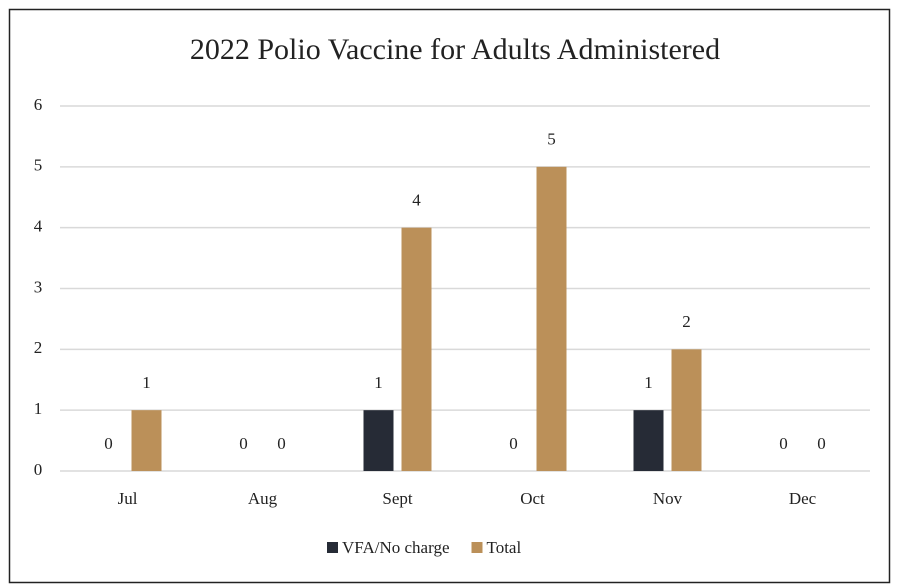 Image resolution: width=900 pixels, height=585 pixels. I want to click on legend-label: Total, so click(504, 547).